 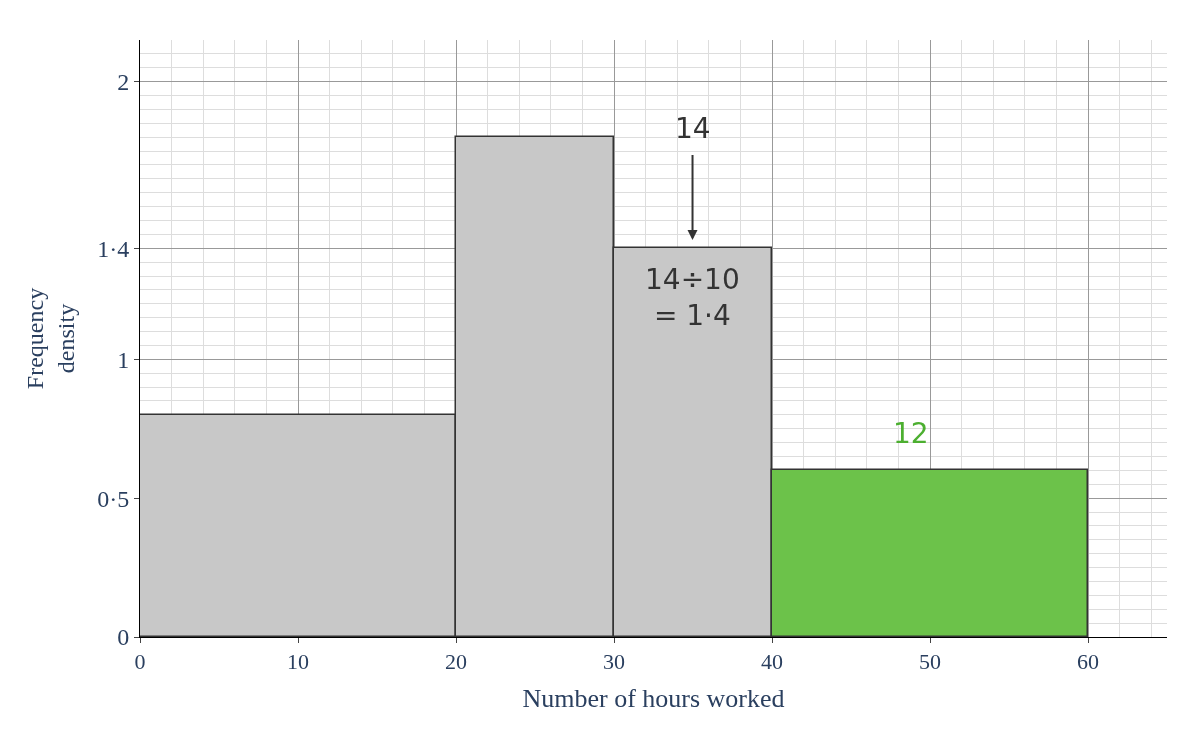 What do you see at coordinates (123, 359) in the screenshot?
I see `y-tick-label: 1` at bounding box center [123, 359].